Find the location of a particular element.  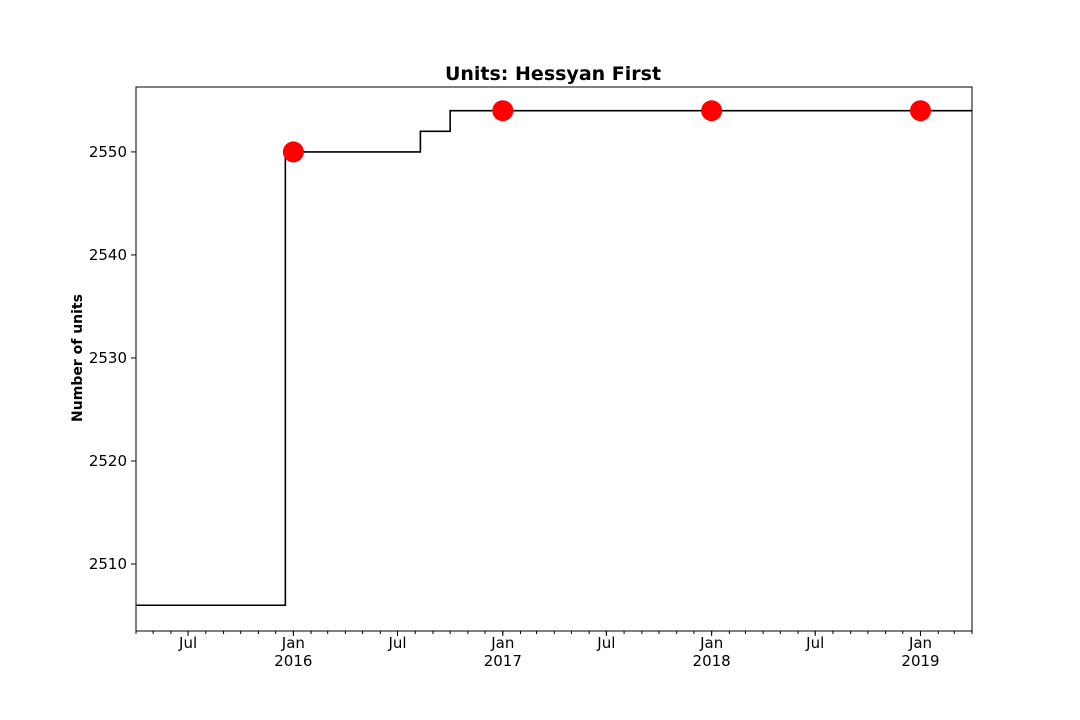

x-tick-year-label: 2017 is located at coordinates (503, 661).